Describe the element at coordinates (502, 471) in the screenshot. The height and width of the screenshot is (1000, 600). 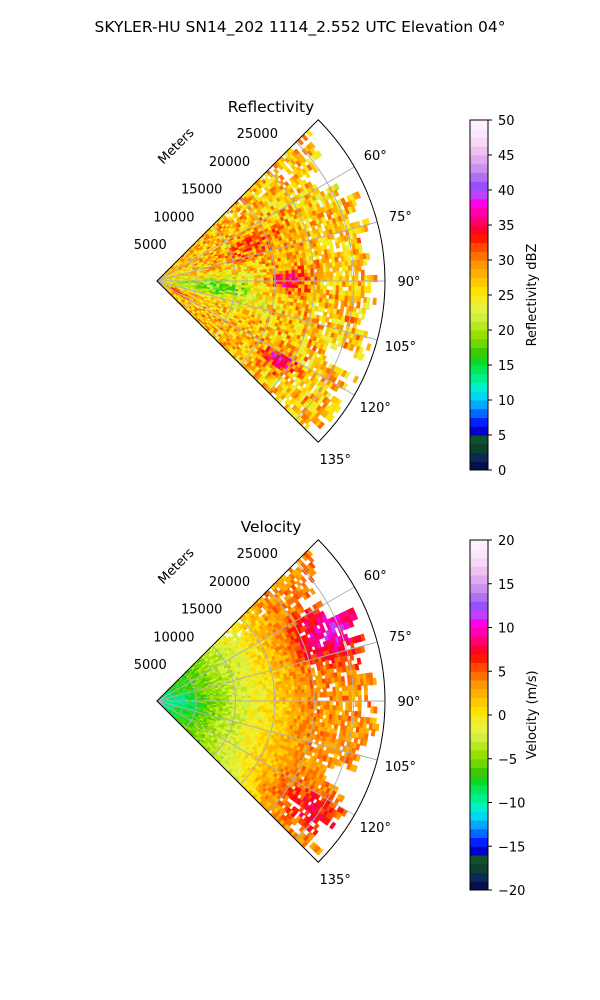
I see `refl-colorbar-tick-label: 0` at that location.